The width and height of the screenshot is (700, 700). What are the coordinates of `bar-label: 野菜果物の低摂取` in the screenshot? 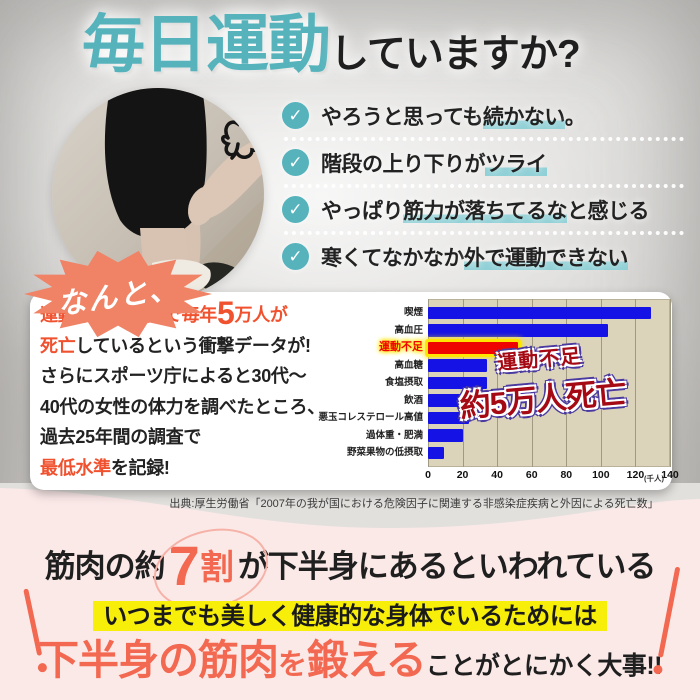 It's located at (384, 452).